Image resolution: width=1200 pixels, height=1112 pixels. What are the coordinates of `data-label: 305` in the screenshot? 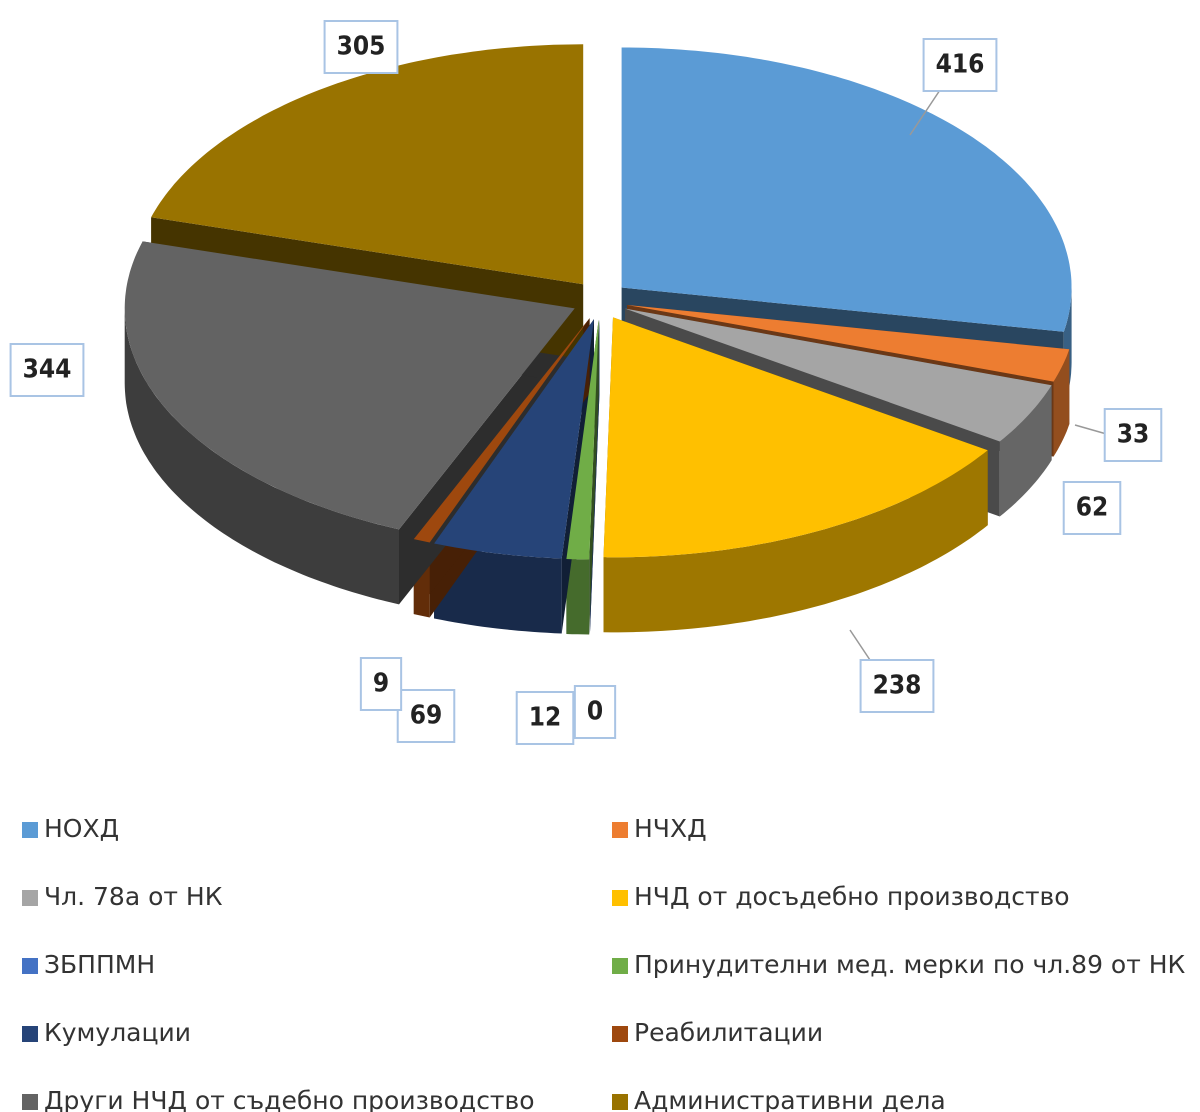 It's located at (361, 47).